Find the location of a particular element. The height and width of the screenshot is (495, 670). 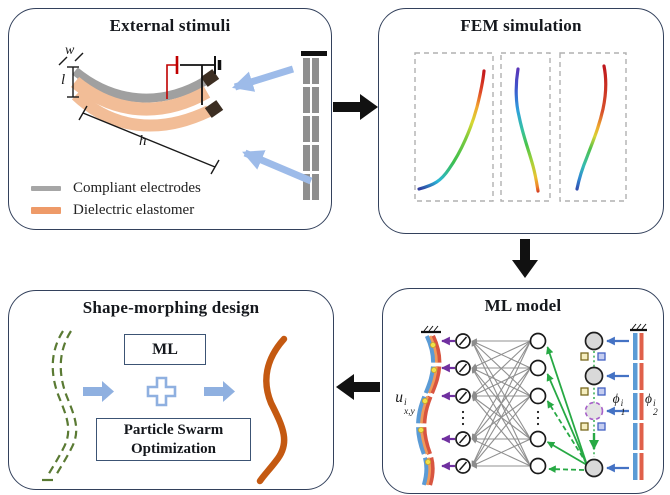

flow-arrow-left-icon is located at coordinates (358, 387).